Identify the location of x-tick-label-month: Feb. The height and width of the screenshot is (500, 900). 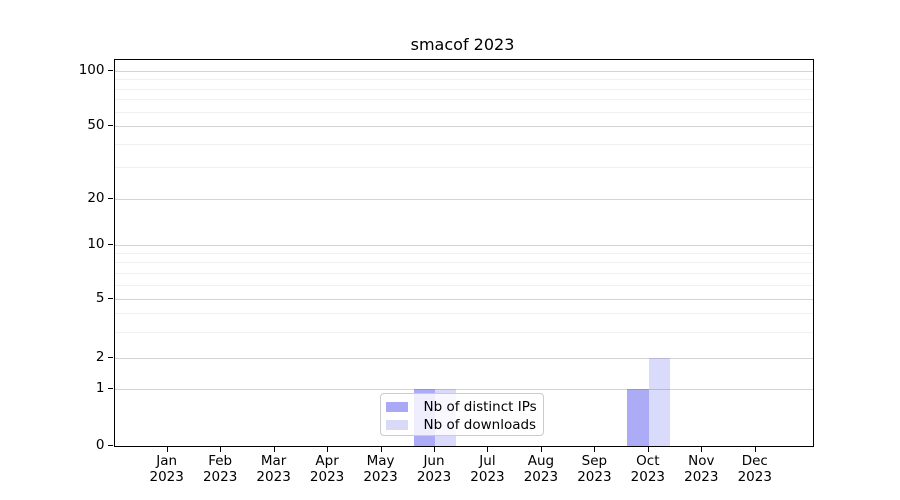
(220, 461).